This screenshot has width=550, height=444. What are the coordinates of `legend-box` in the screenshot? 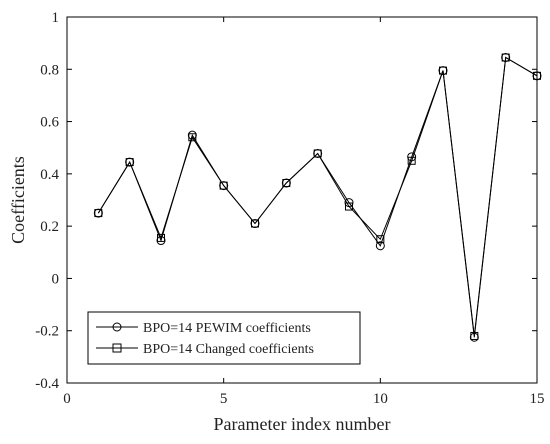 It's located at (224, 338).